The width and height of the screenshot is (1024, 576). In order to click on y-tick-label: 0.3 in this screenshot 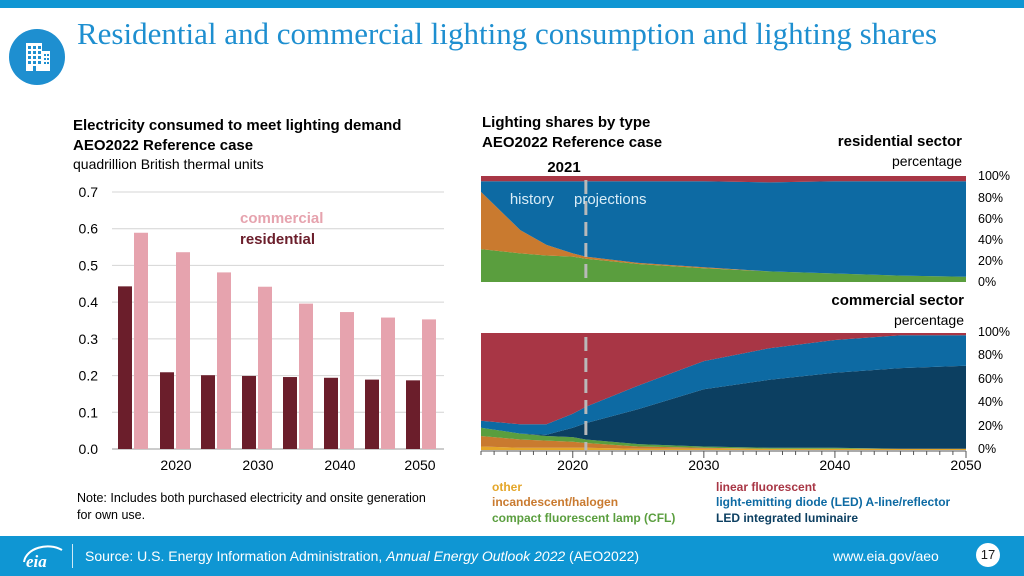, I will do `click(89, 339)`.